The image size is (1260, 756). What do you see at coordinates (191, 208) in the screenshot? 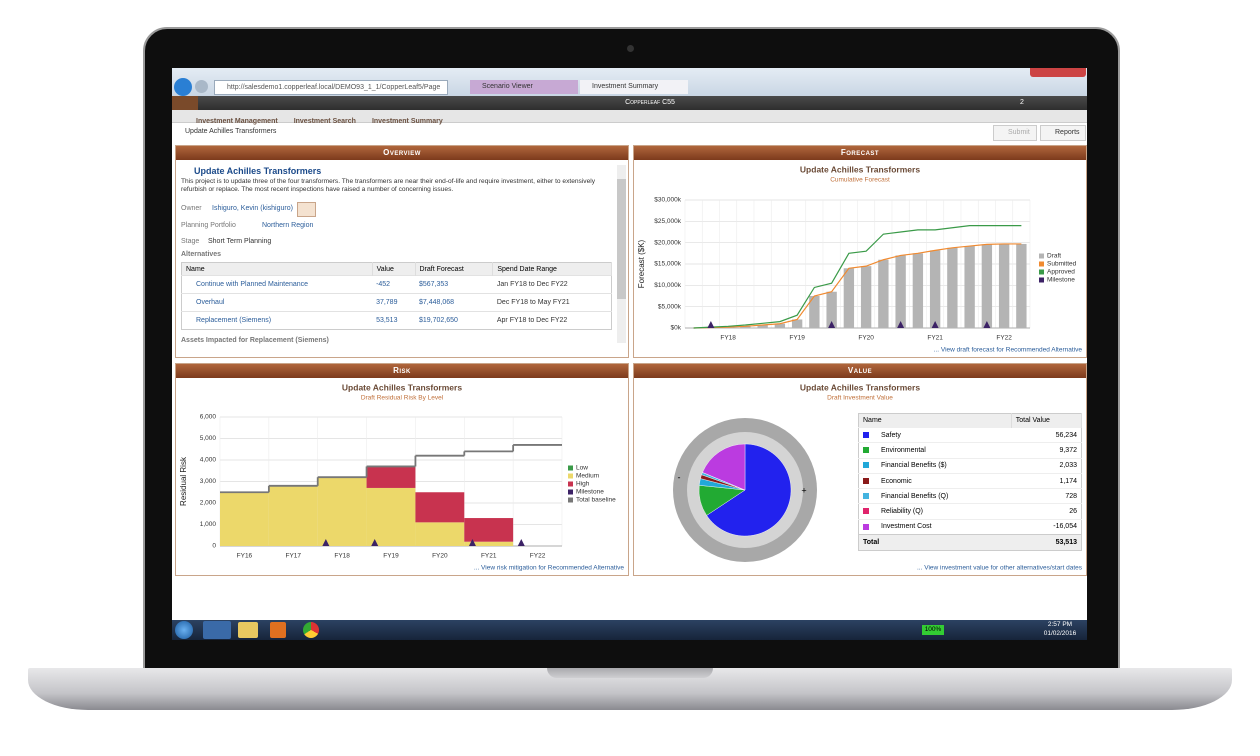
I see `owner-label: Owner` at bounding box center [191, 208].